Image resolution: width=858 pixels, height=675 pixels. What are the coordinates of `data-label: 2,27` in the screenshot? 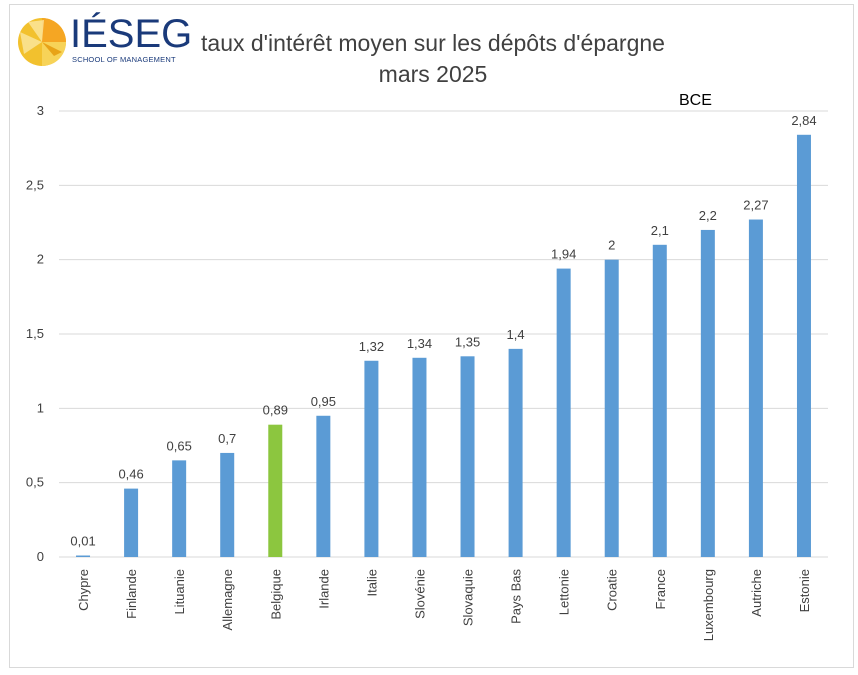 It's located at (755, 205).